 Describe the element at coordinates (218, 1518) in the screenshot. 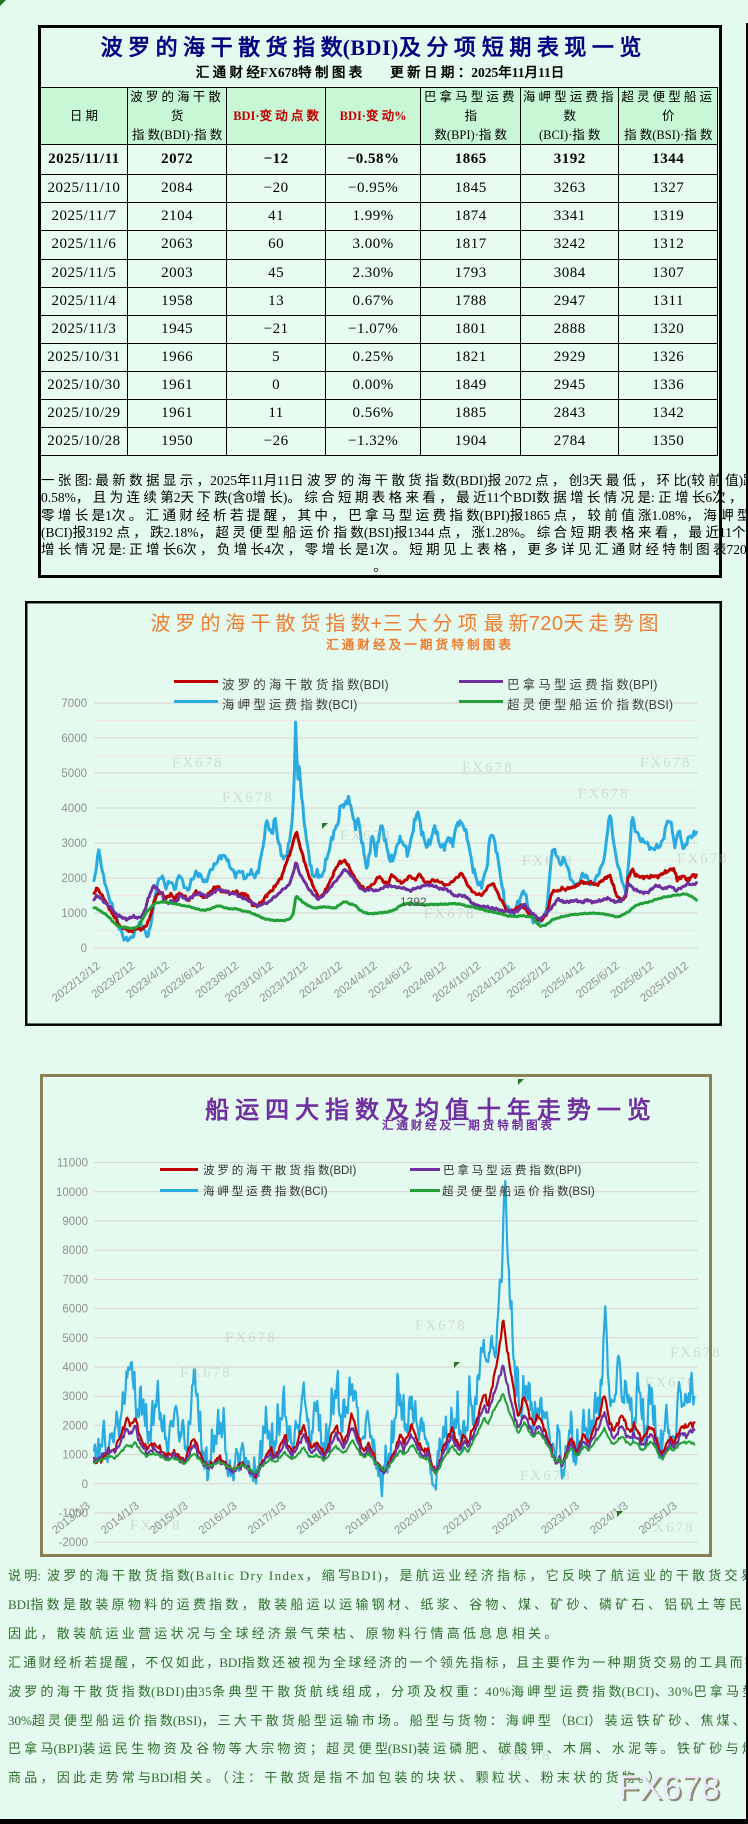

I see `svg-text: 2016/1/3` at that location.